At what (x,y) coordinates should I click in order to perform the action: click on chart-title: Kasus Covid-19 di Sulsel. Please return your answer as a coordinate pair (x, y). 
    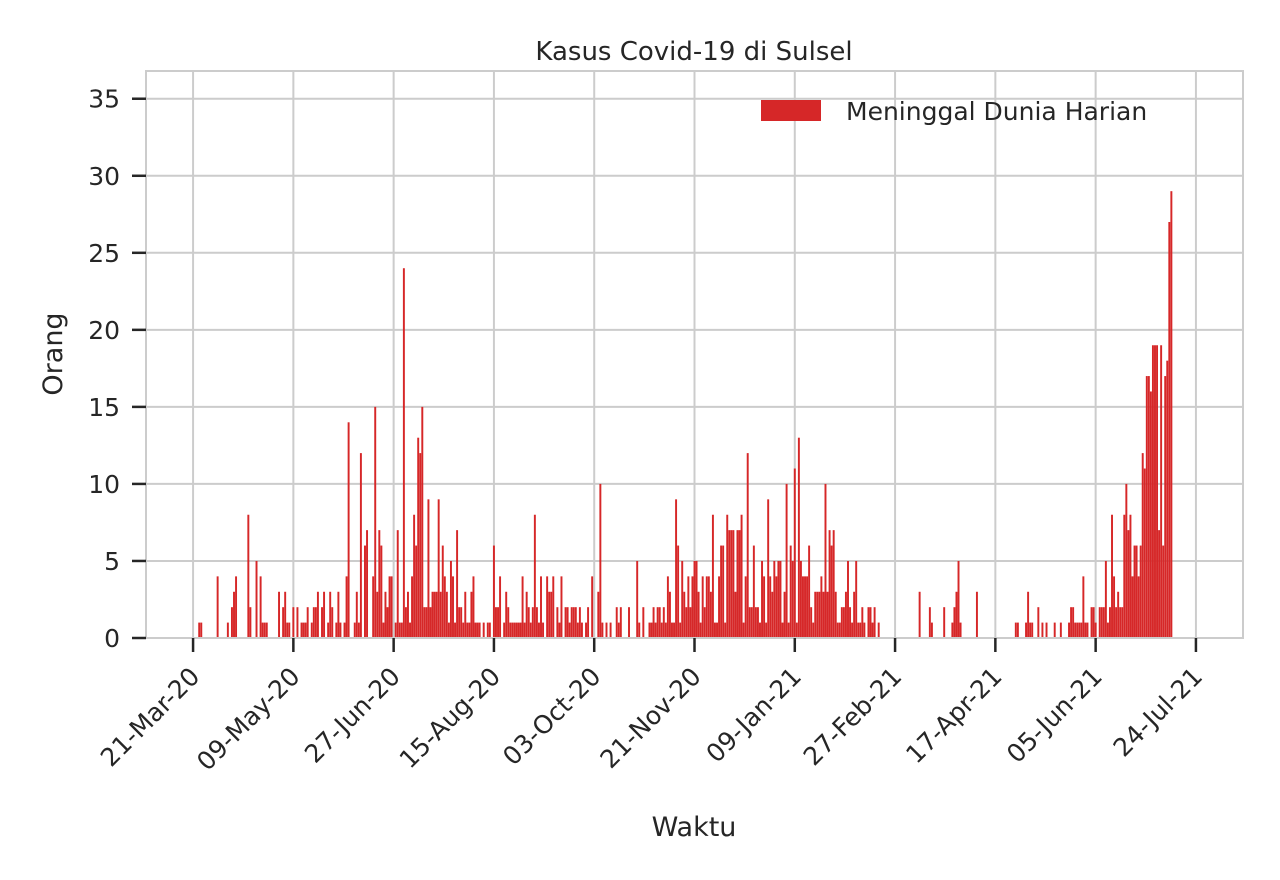
    Looking at the image, I should click on (693, 52).